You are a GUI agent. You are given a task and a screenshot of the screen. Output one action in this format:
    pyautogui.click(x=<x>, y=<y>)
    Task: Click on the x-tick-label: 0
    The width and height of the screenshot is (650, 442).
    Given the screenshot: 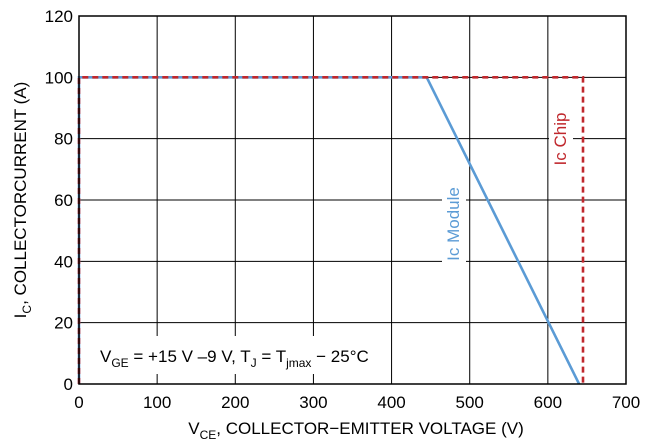 What is the action you would take?
    pyautogui.click(x=78, y=402)
    